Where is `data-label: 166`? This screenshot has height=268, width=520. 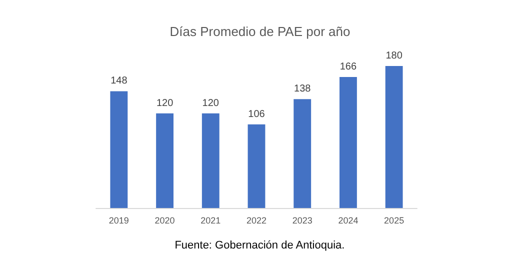 data-label: 166 is located at coordinates (348, 67).